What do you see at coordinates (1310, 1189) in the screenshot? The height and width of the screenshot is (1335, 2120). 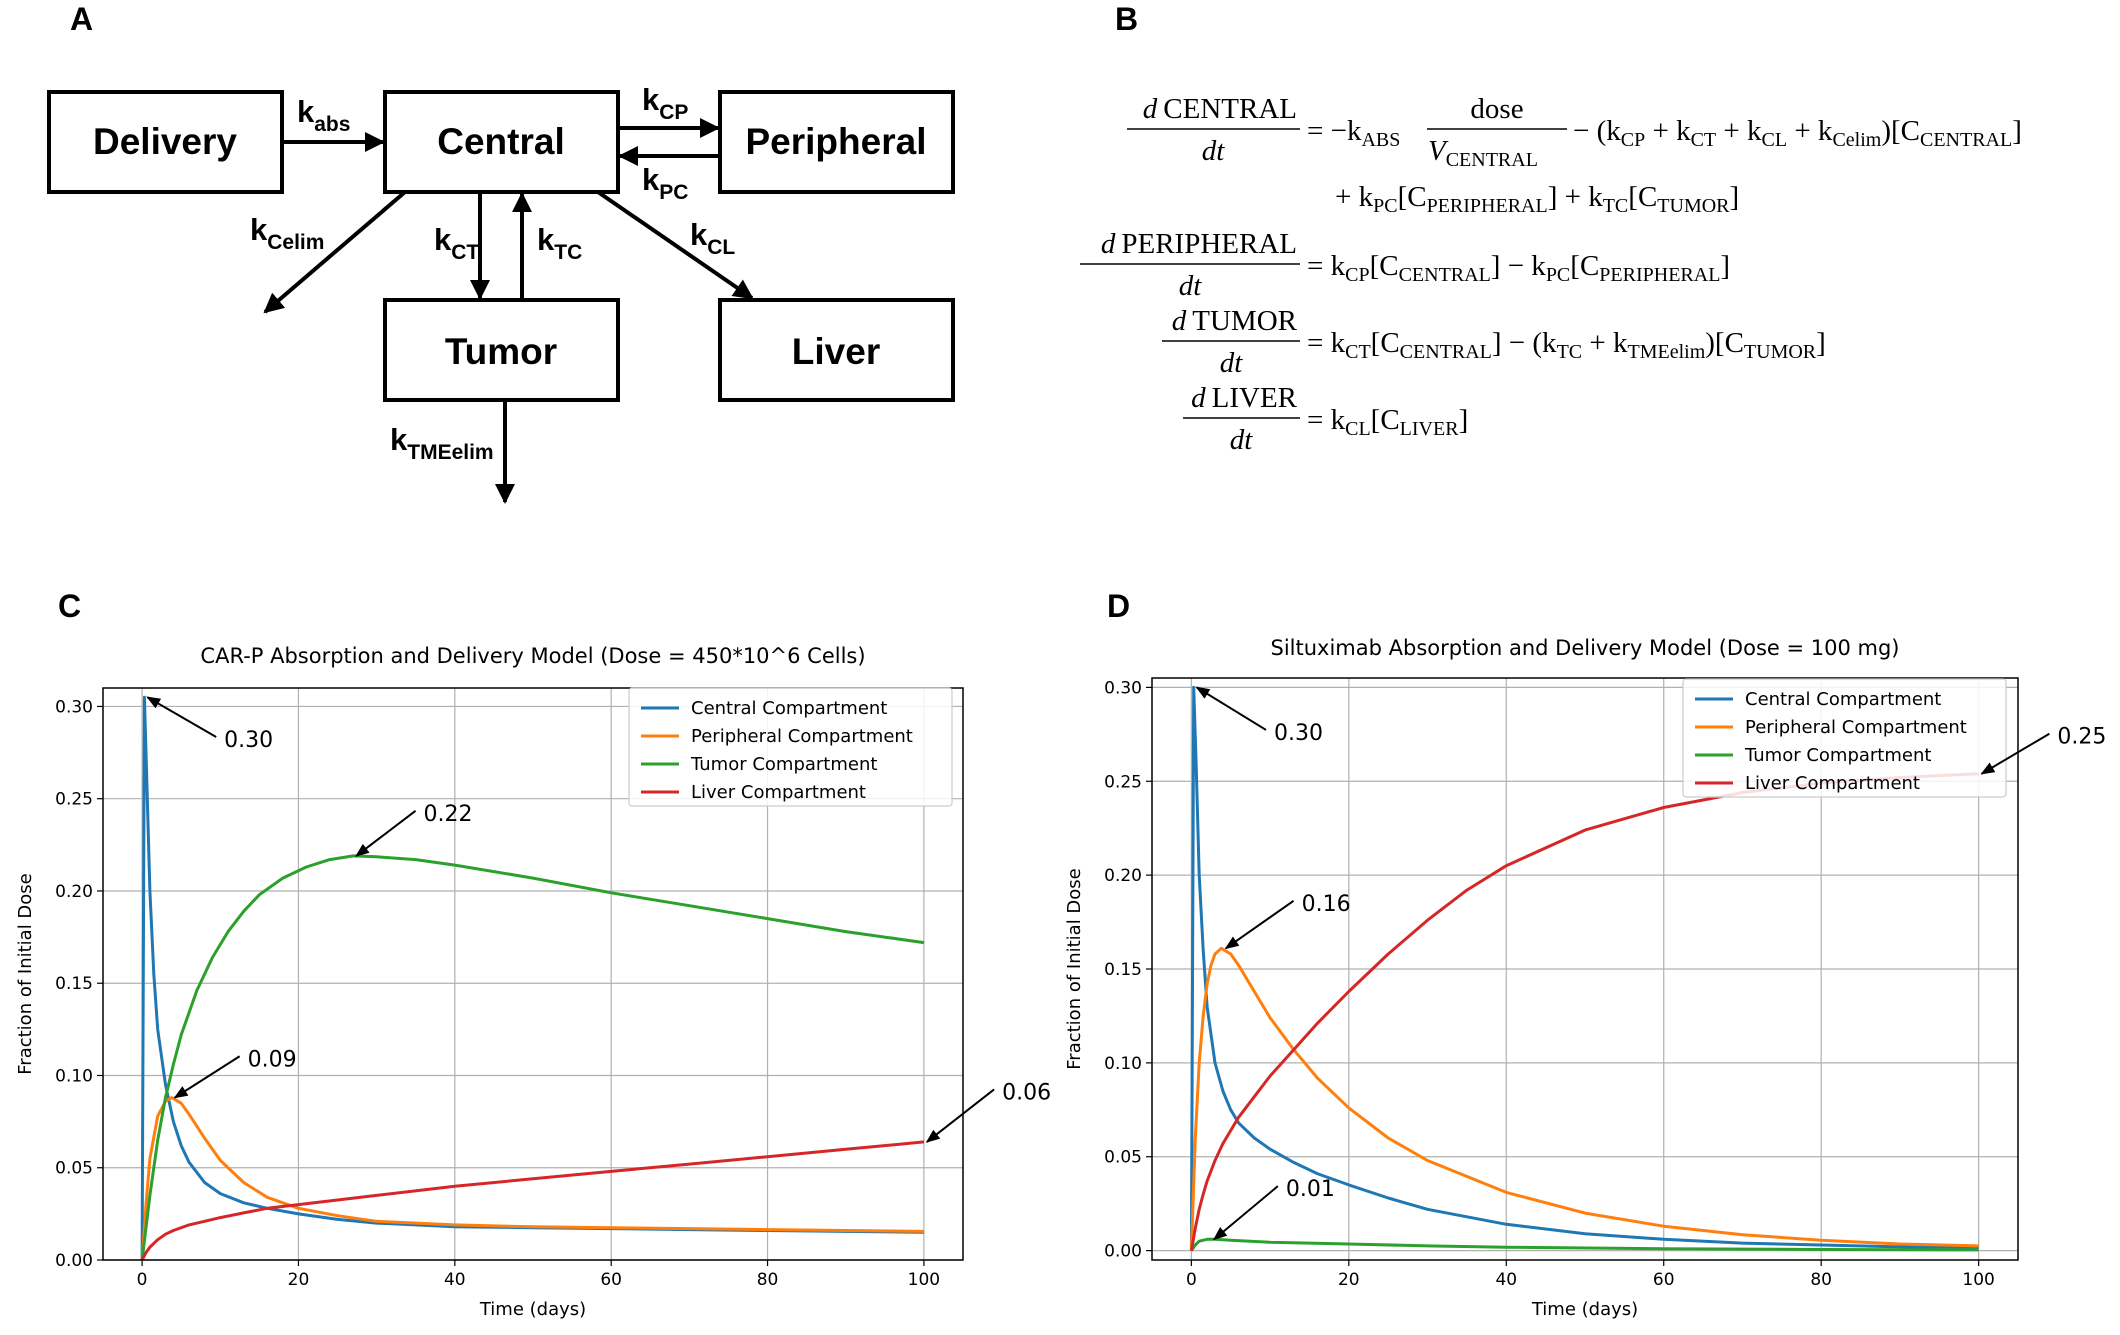 I see `annotation-label: 0.01` at bounding box center [1310, 1189].